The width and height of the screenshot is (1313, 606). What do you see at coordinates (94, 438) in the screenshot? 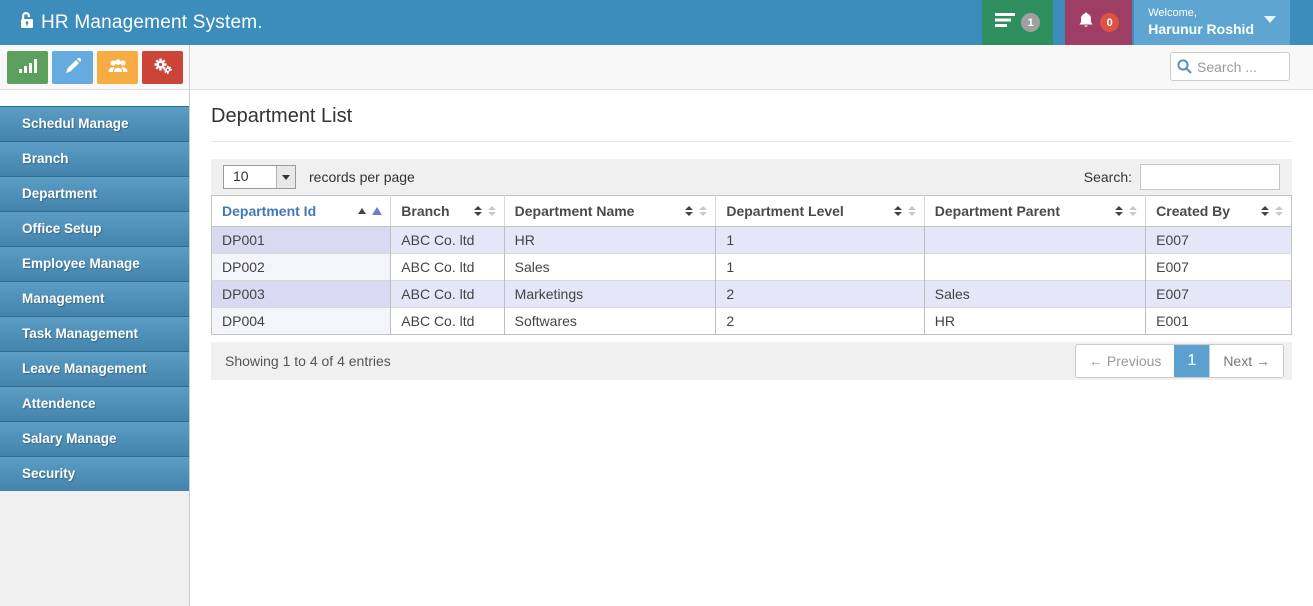
I see `sidebar-item-salary-manage: Salary Manage` at bounding box center [94, 438].